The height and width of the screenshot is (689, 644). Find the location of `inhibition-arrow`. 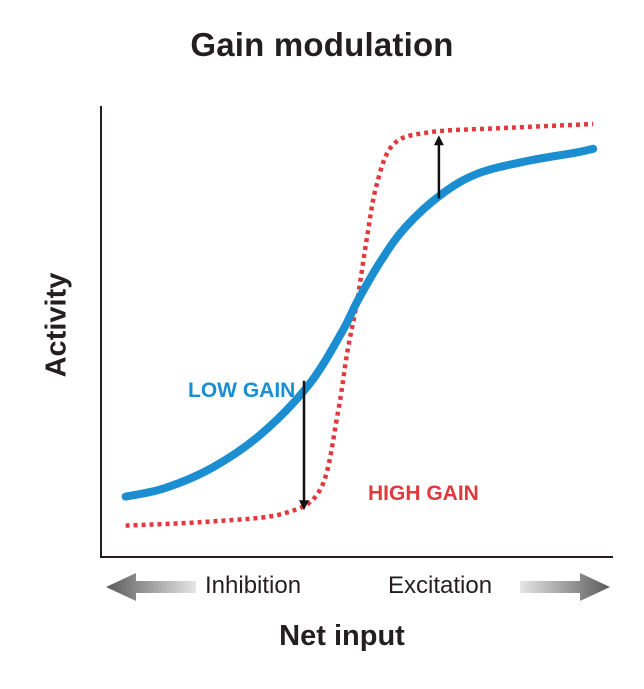

inhibition-arrow is located at coordinates (151, 587).